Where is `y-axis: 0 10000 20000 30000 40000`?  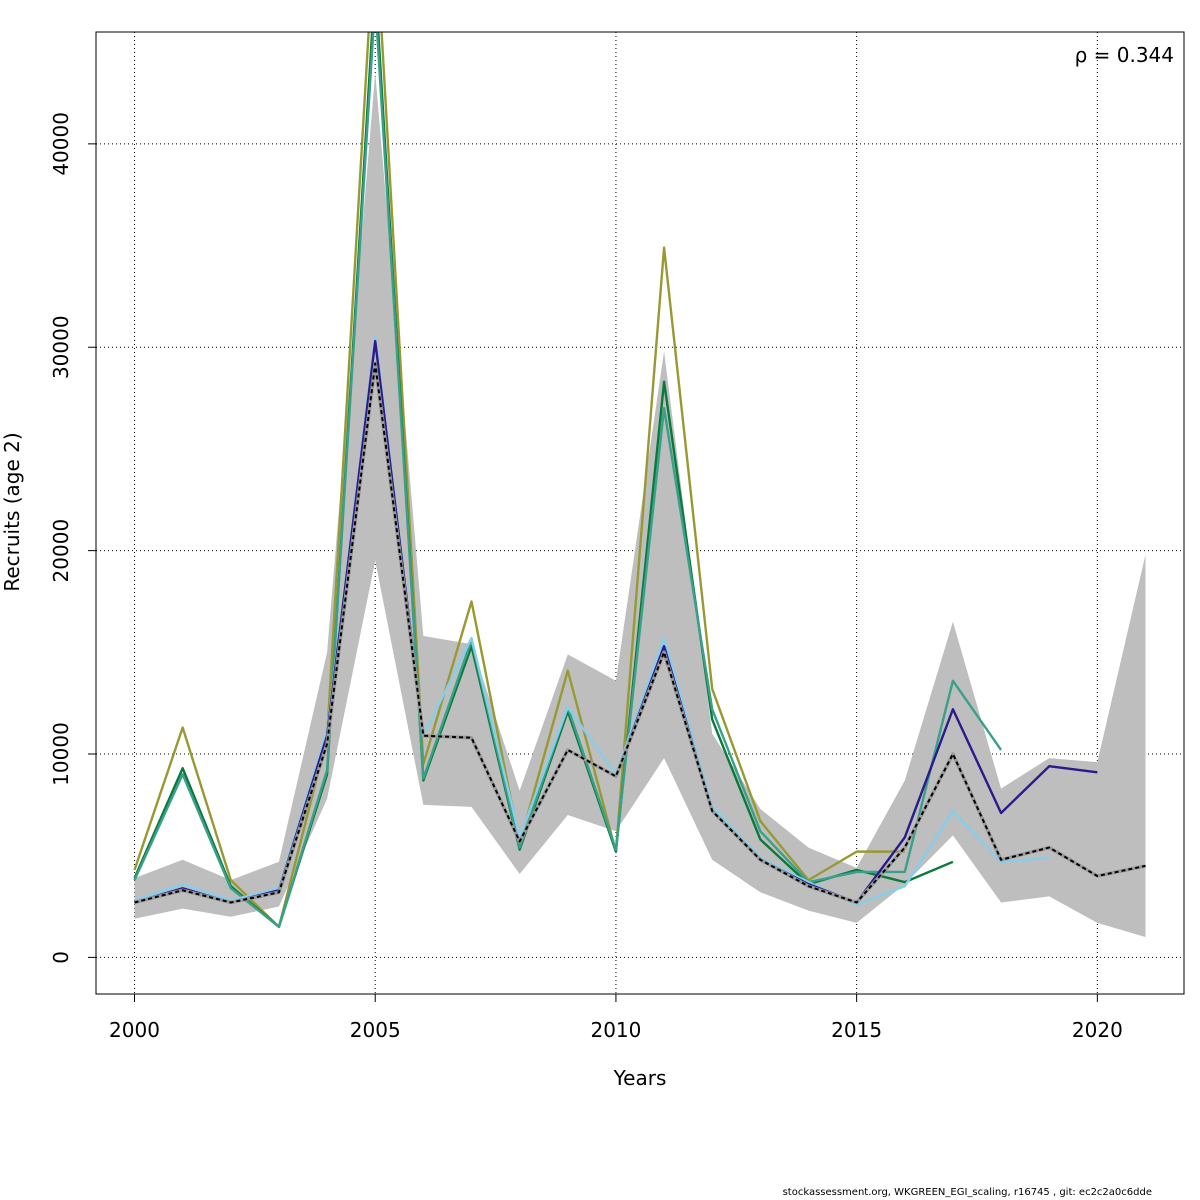 y-axis: 0 10000 20000 30000 40000 is located at coordinates (72, 538).